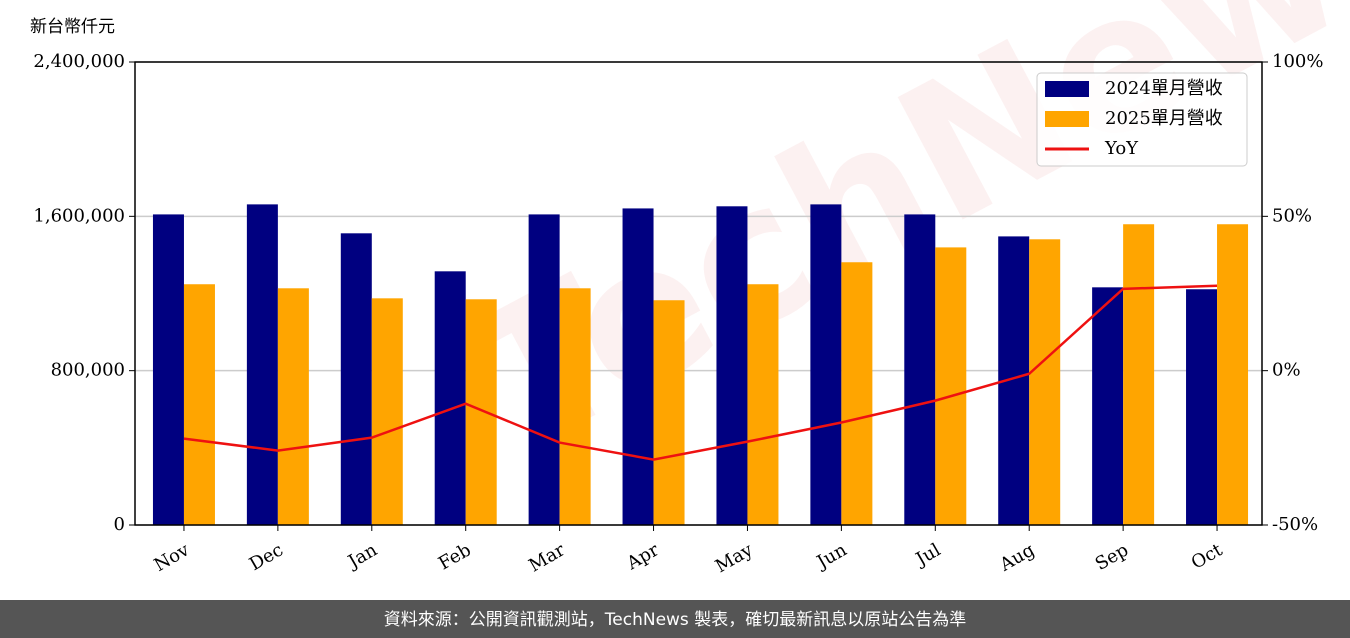  I want to click on x-tick-label: Oct, so click(1207, 556).